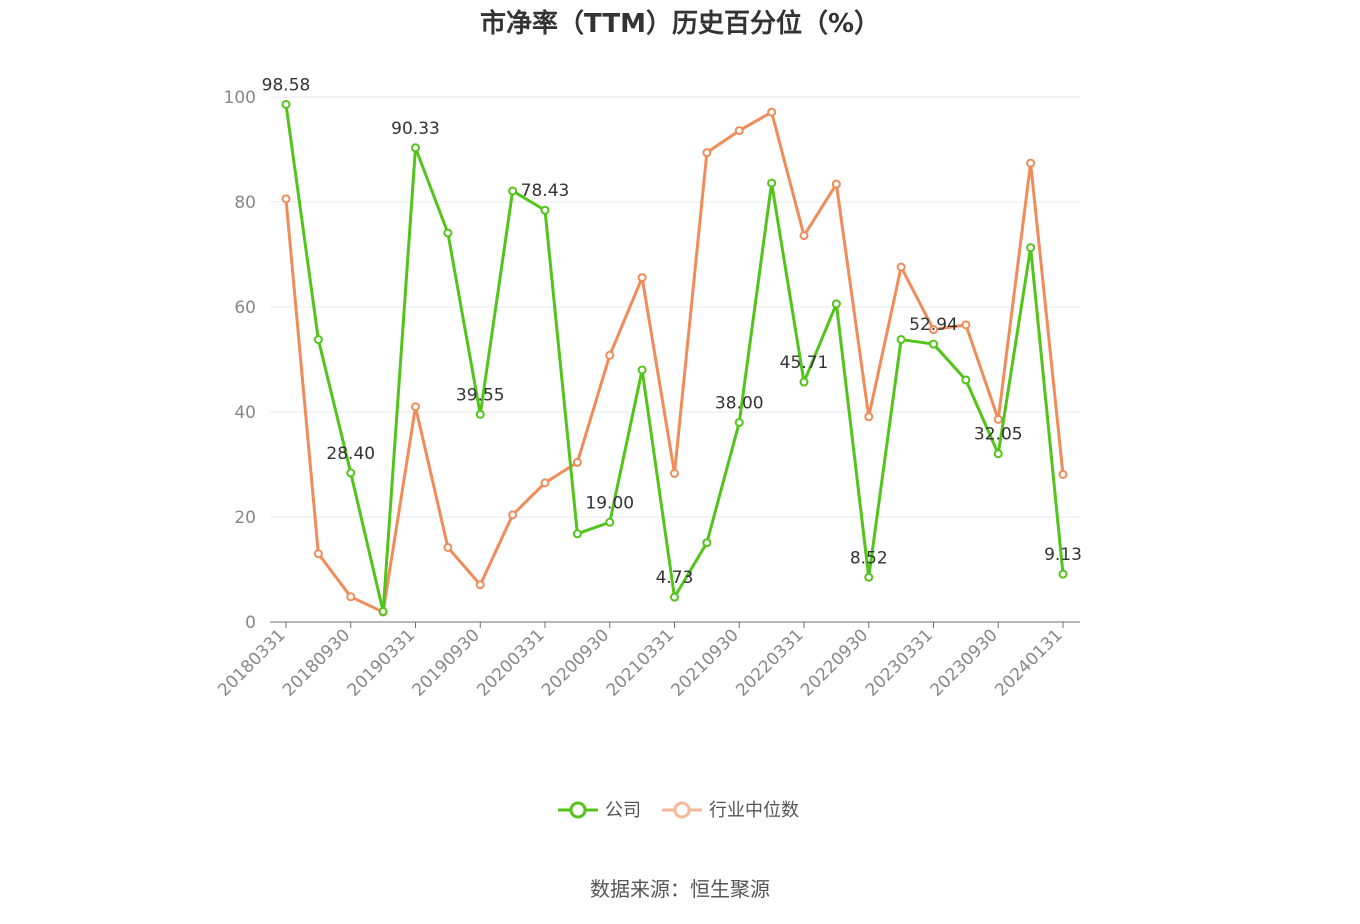  I want to click on data-label: 98.58, so click(286, 85).